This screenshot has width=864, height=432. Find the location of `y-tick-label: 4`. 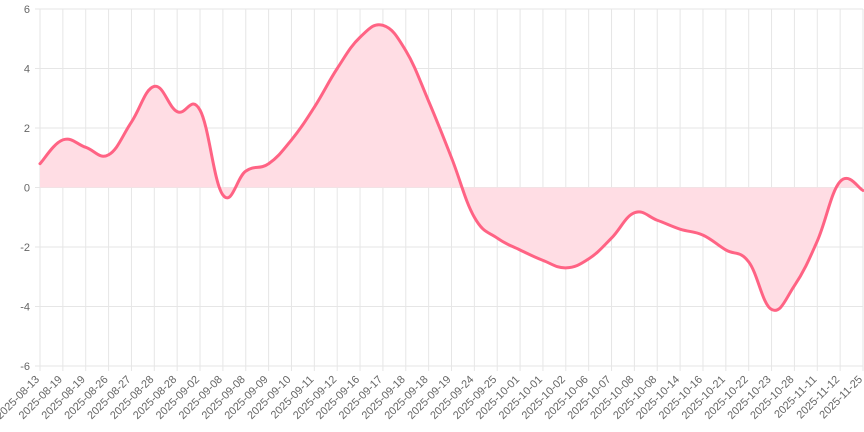

y-tick-label: 4 is located at coordinates (27, 70).